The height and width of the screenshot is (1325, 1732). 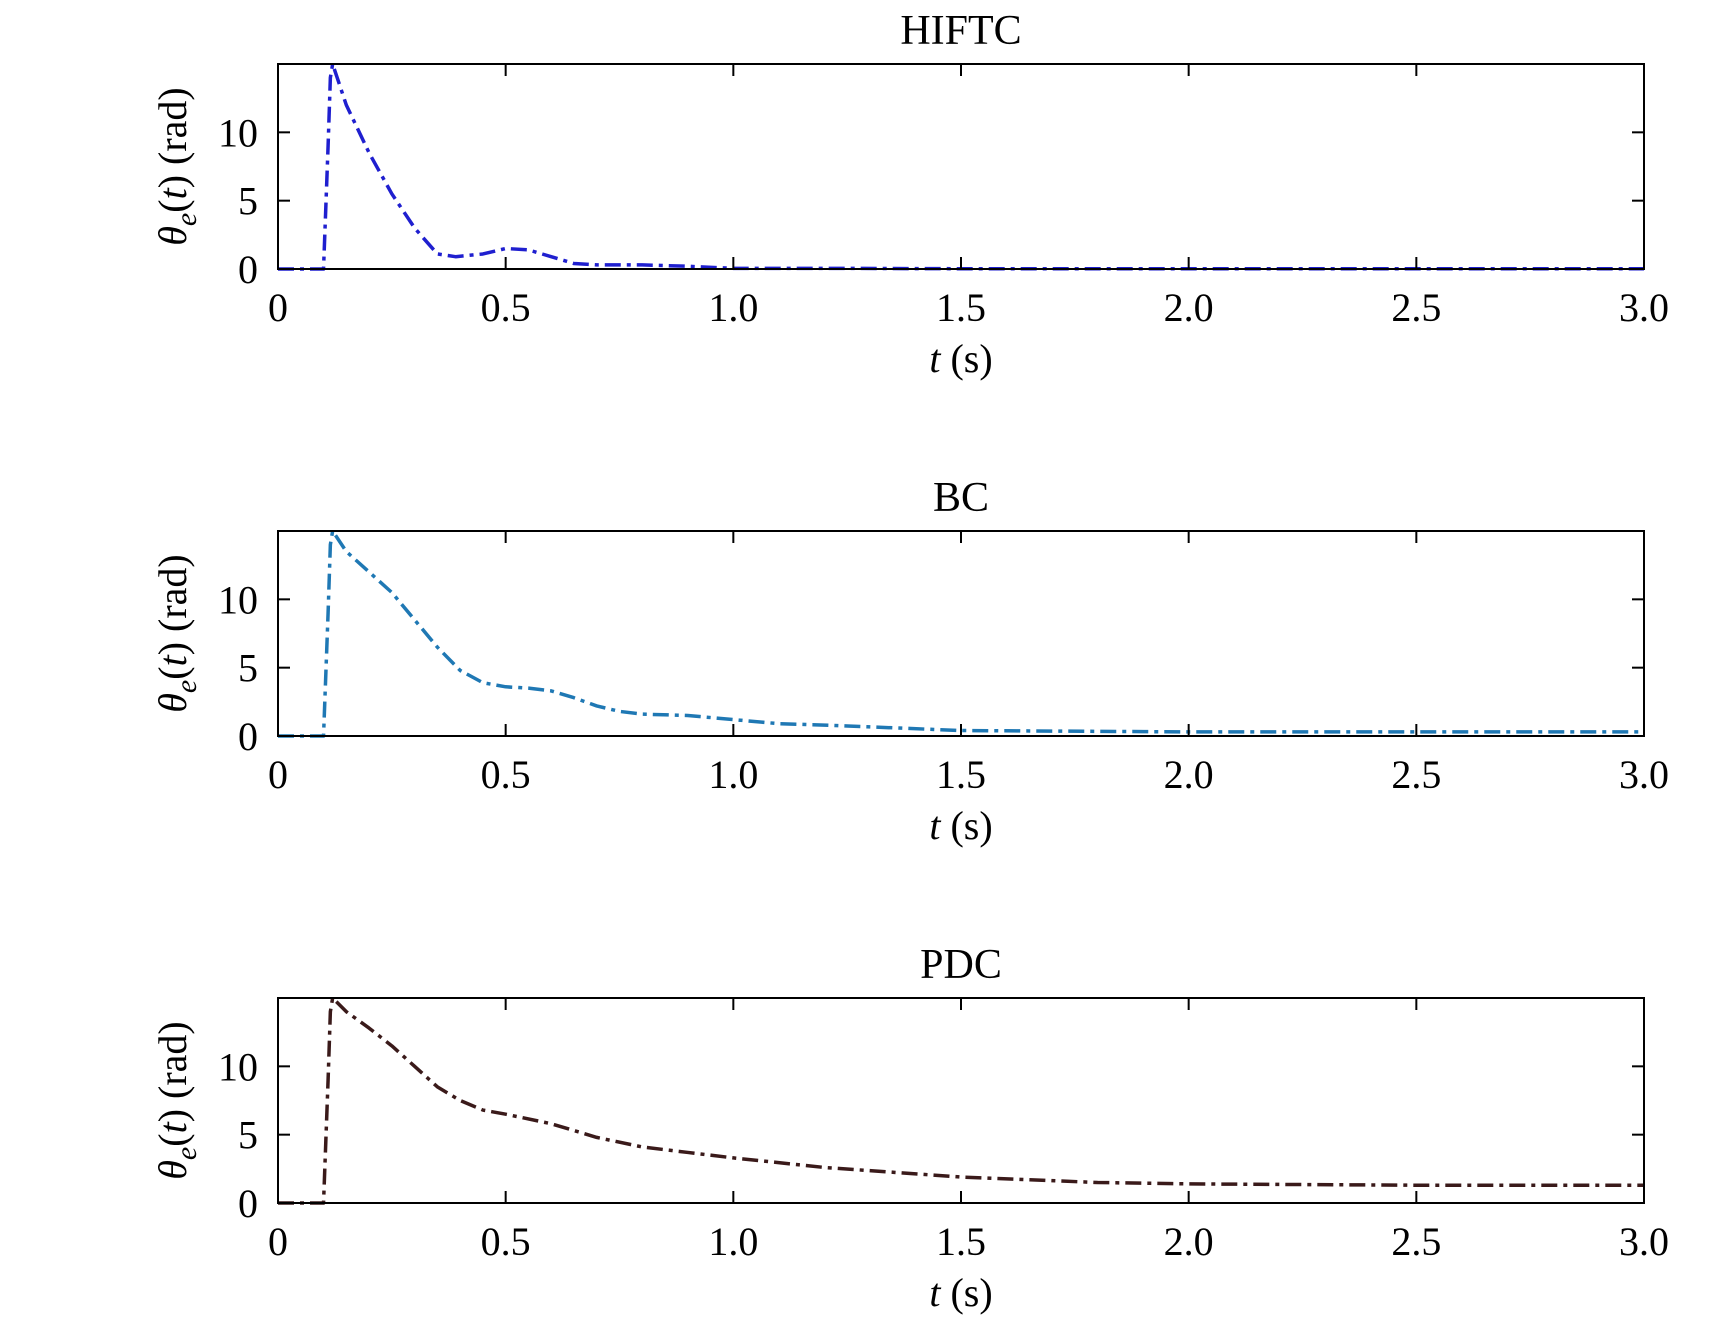 I want to click on chart-title: BC, so click(x=961, y=498).